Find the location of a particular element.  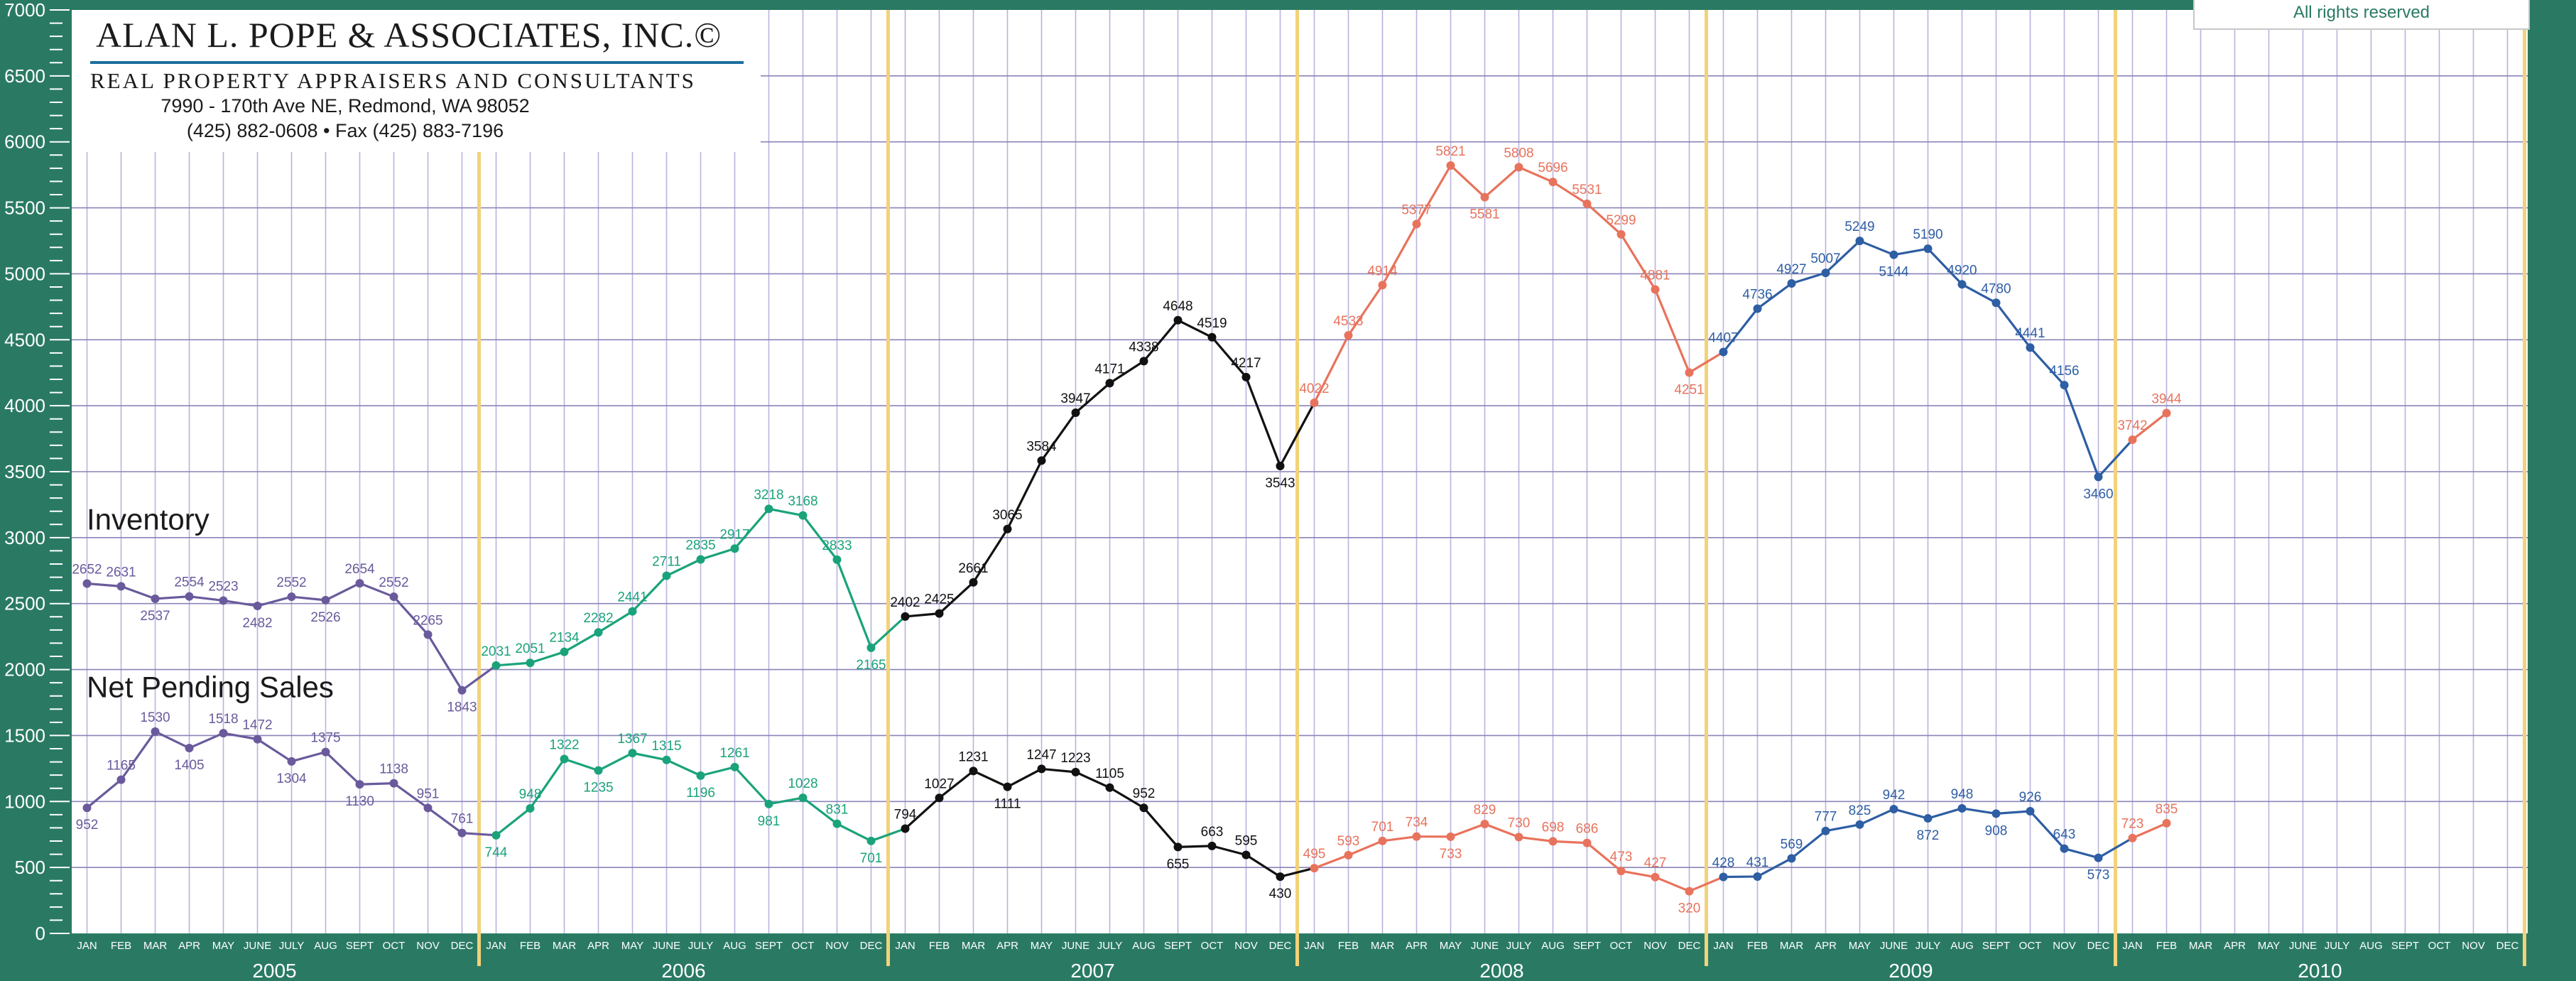

inventory-value-label: 4338 is located at coordinates (1143, 347).